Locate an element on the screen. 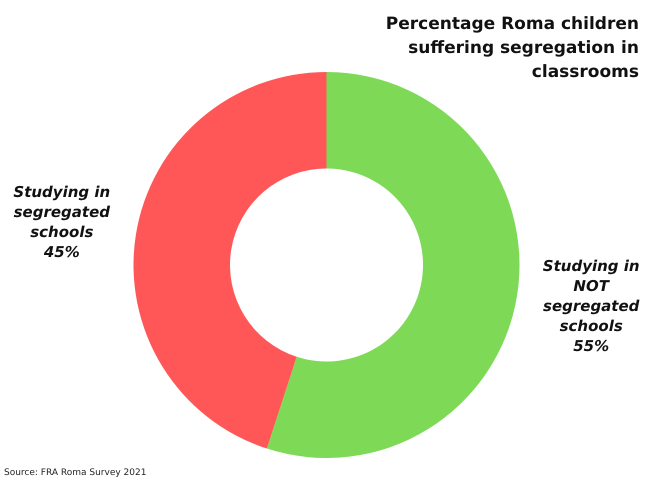 Image resolution: width=653 pixels, height=480 pixels. data-label: 55% is located at coordinates (591, 345).